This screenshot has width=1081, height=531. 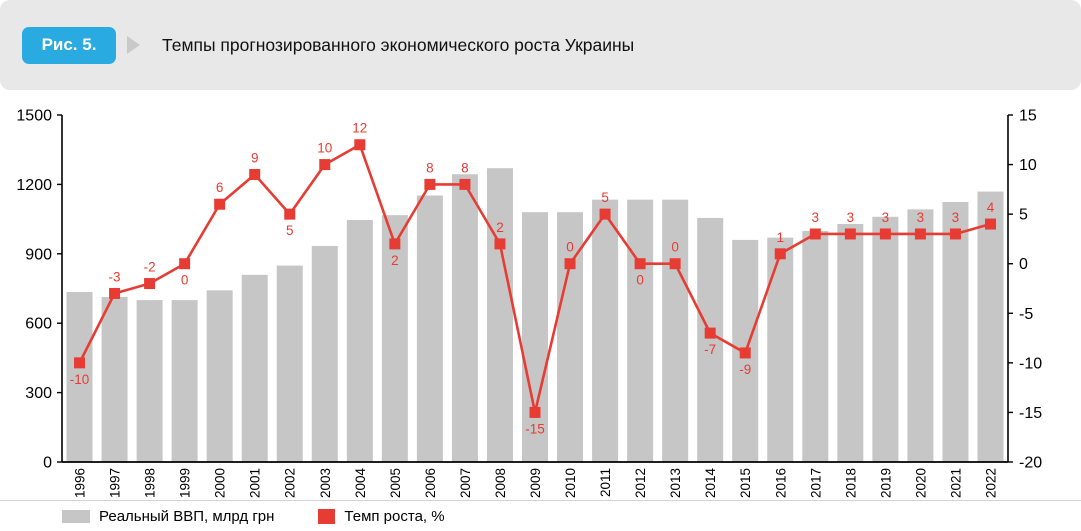 What do you see at coordinates (69, 45) in the screenshot?
I see `figure-number-badge: Рис. 5.` at bounding box center [69, 45].